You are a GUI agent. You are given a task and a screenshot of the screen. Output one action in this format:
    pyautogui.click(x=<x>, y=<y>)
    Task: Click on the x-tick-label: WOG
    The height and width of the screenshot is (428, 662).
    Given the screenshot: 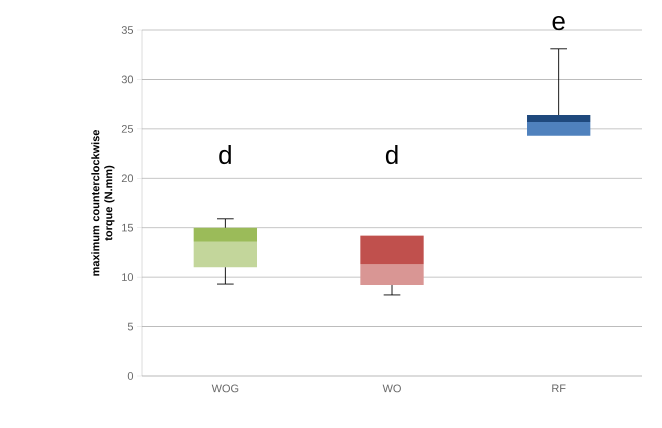 What is the action you would take?
    pyautogui.click(x=225, y=388)
    